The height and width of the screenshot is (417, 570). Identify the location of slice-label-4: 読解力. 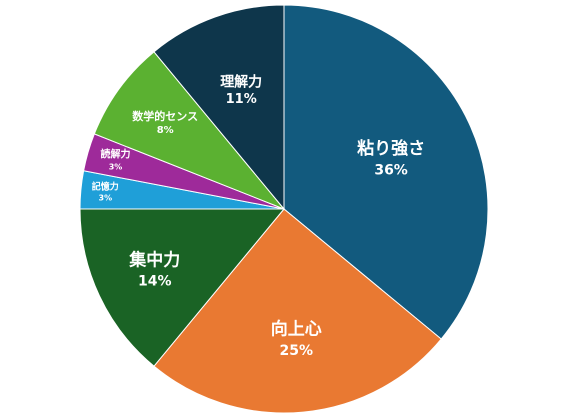
(116, 153).